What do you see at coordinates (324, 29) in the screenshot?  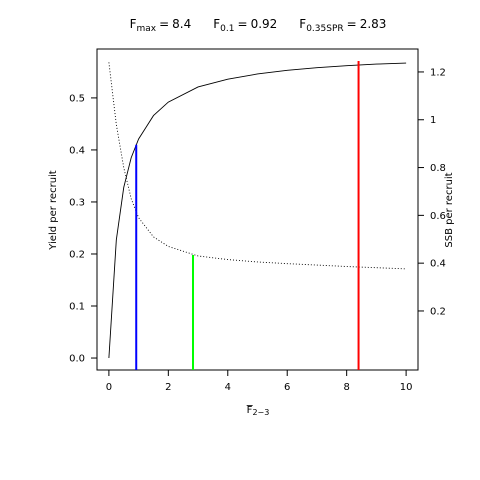 I see `title-subscript: 0.35SPR` at bounding box center [324, 29].